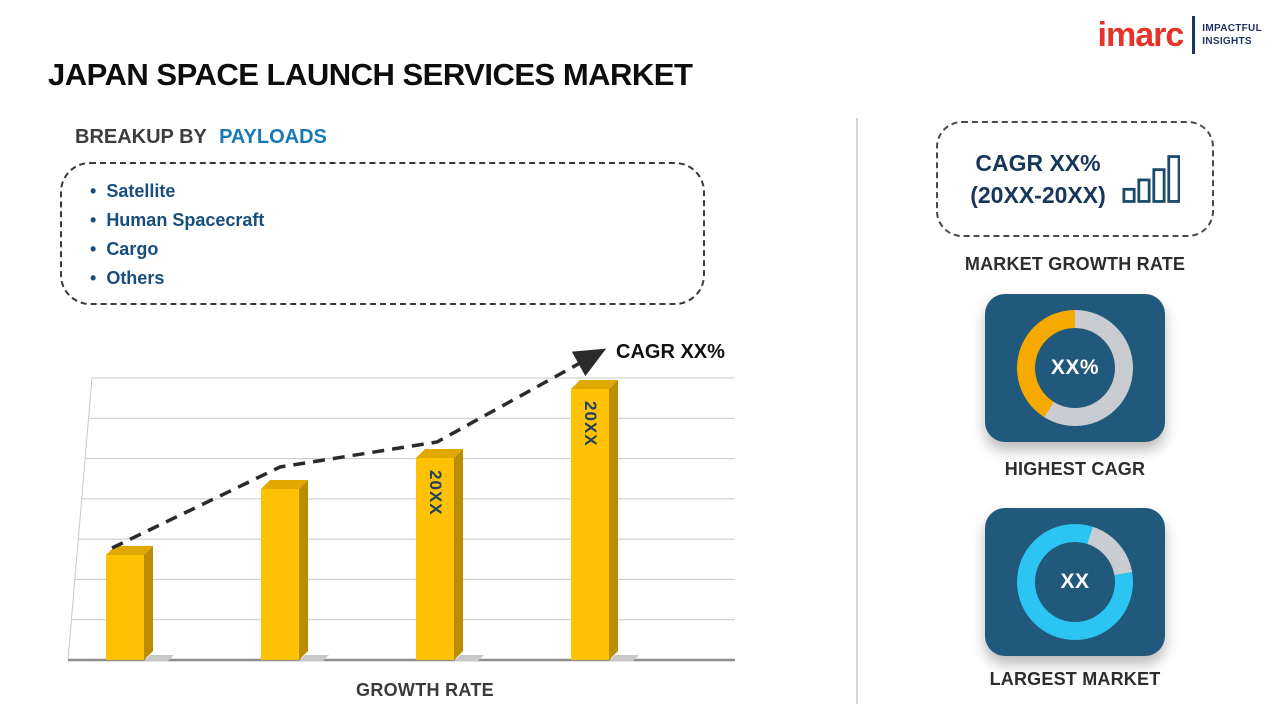  What do you see at coordinates (370, 74) in the screenshot?
I see `page-title: JAPAN SPACE LAUNCH SERVICES MARKET` at bounding box center [370, 74].